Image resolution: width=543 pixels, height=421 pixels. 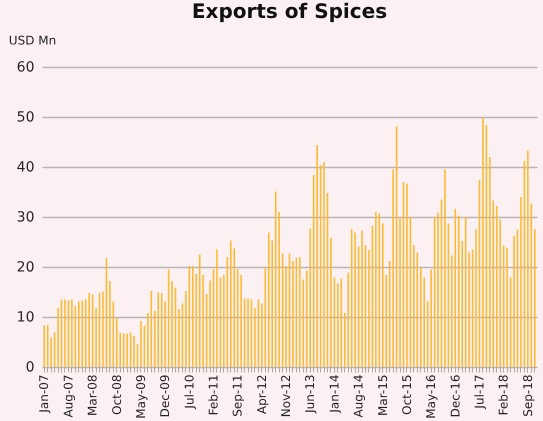 What do you see at coordinates (25, 118) in the screenshot?
I see `y-tick-label: 50` at bounding box center [25, 118].